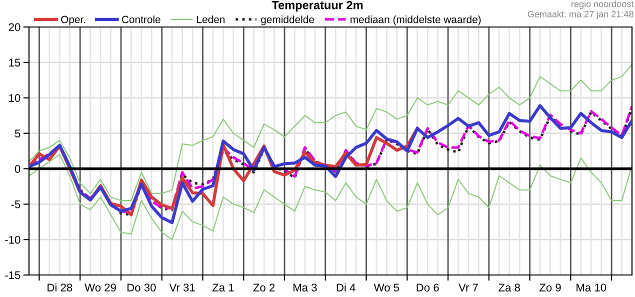  I want to click on legend-label: gemiddelde, so click(287, 21).